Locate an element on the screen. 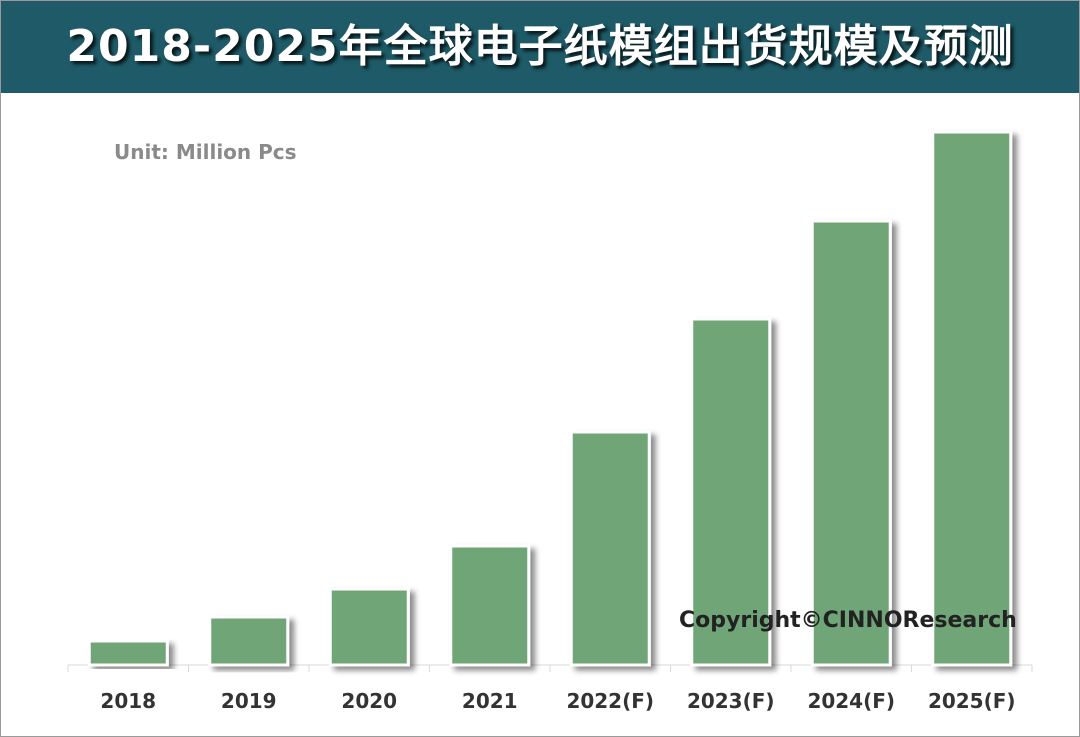 The image size is (1080, 737). bar-2025(F) is located at coordinates (972, 398).